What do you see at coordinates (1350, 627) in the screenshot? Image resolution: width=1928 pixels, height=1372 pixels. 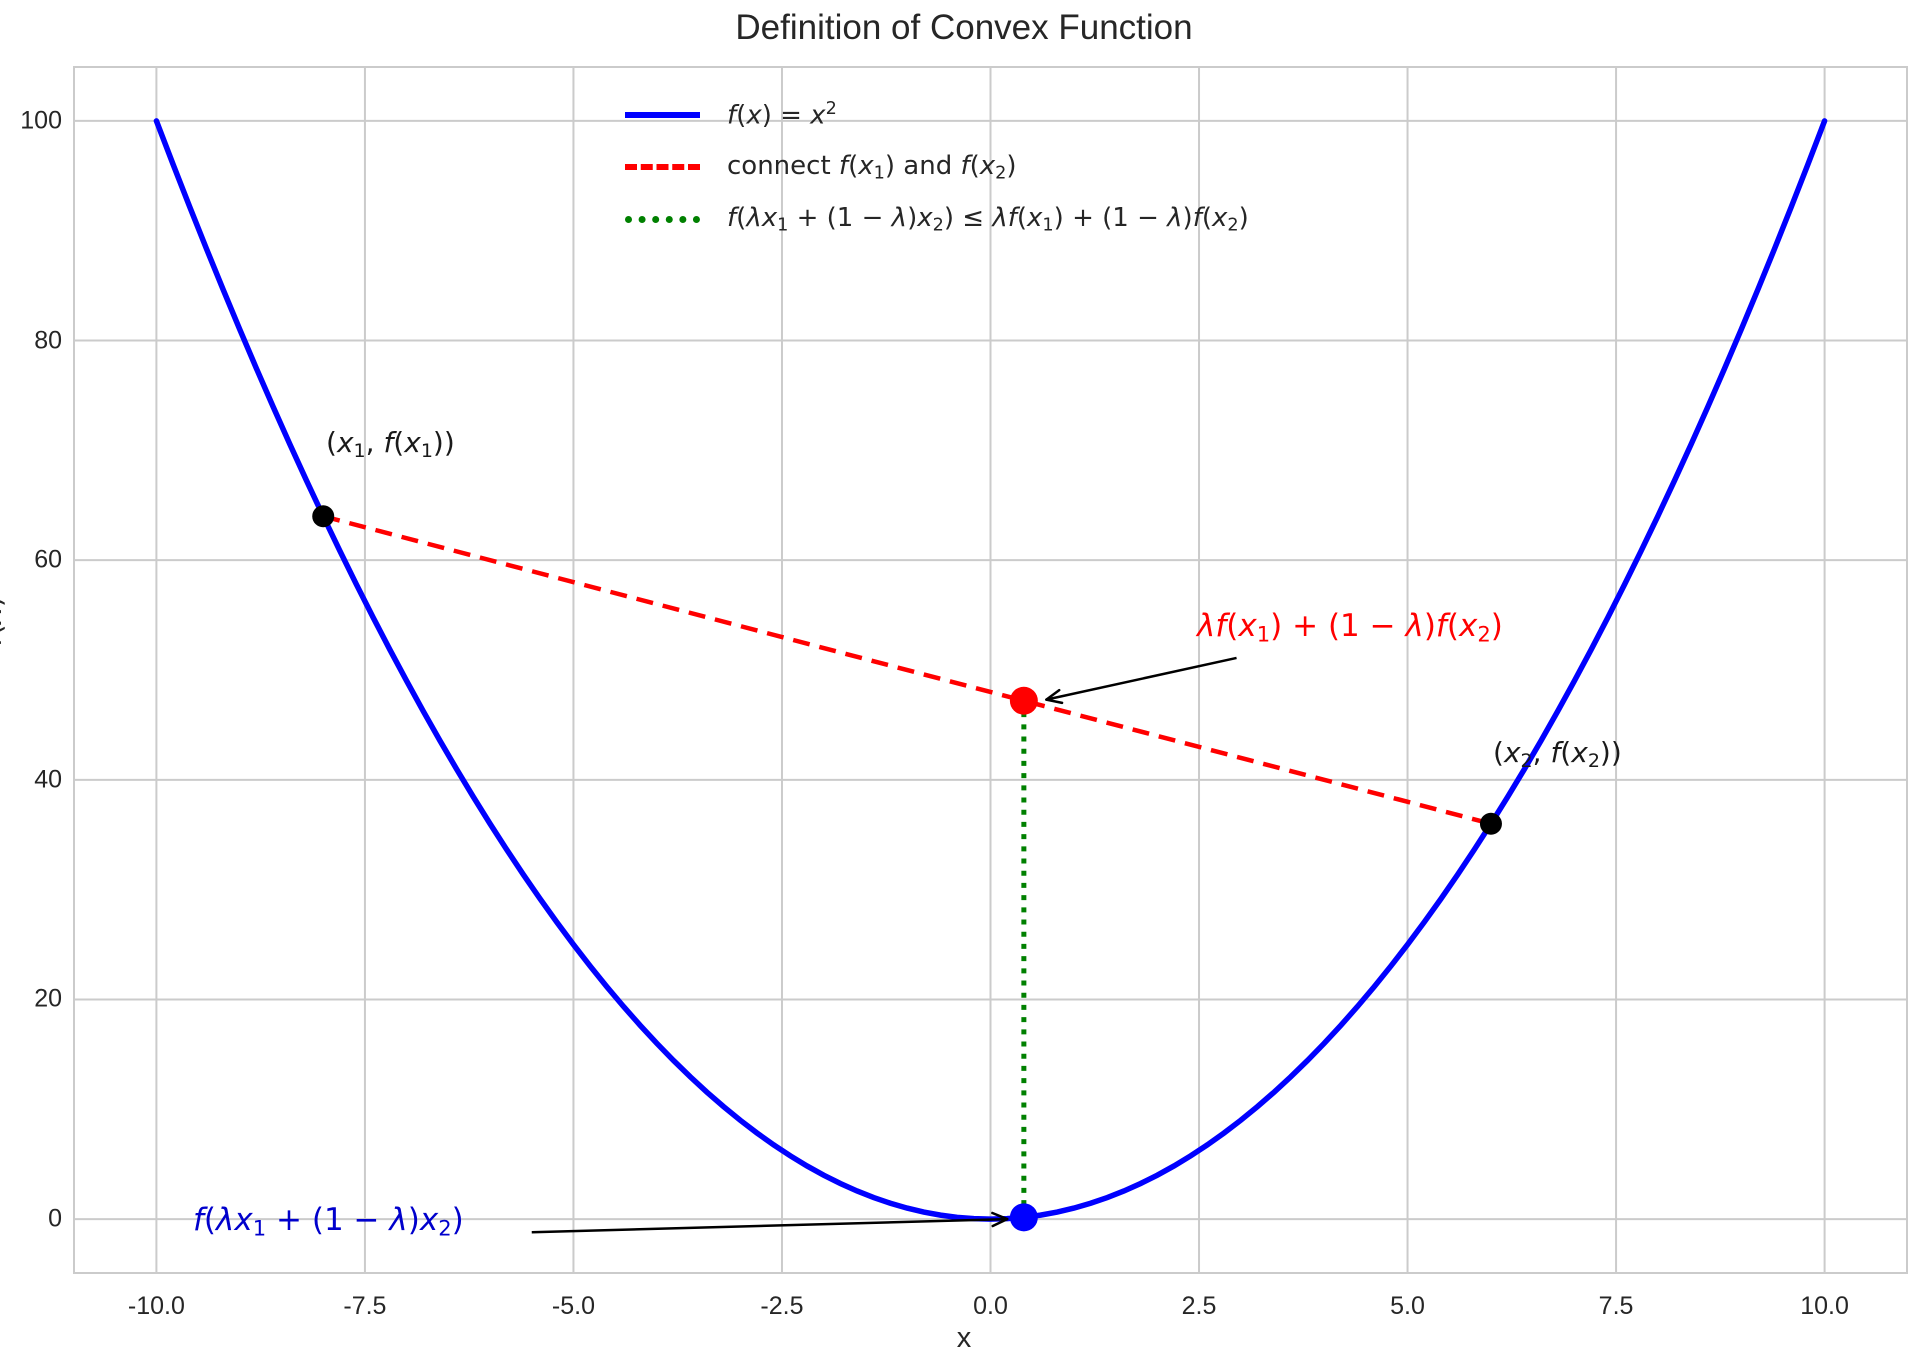 I see `annotation-chord-value: λf(x1) + (1 − λ)f(x2)` at bounding box center [1350, 627].